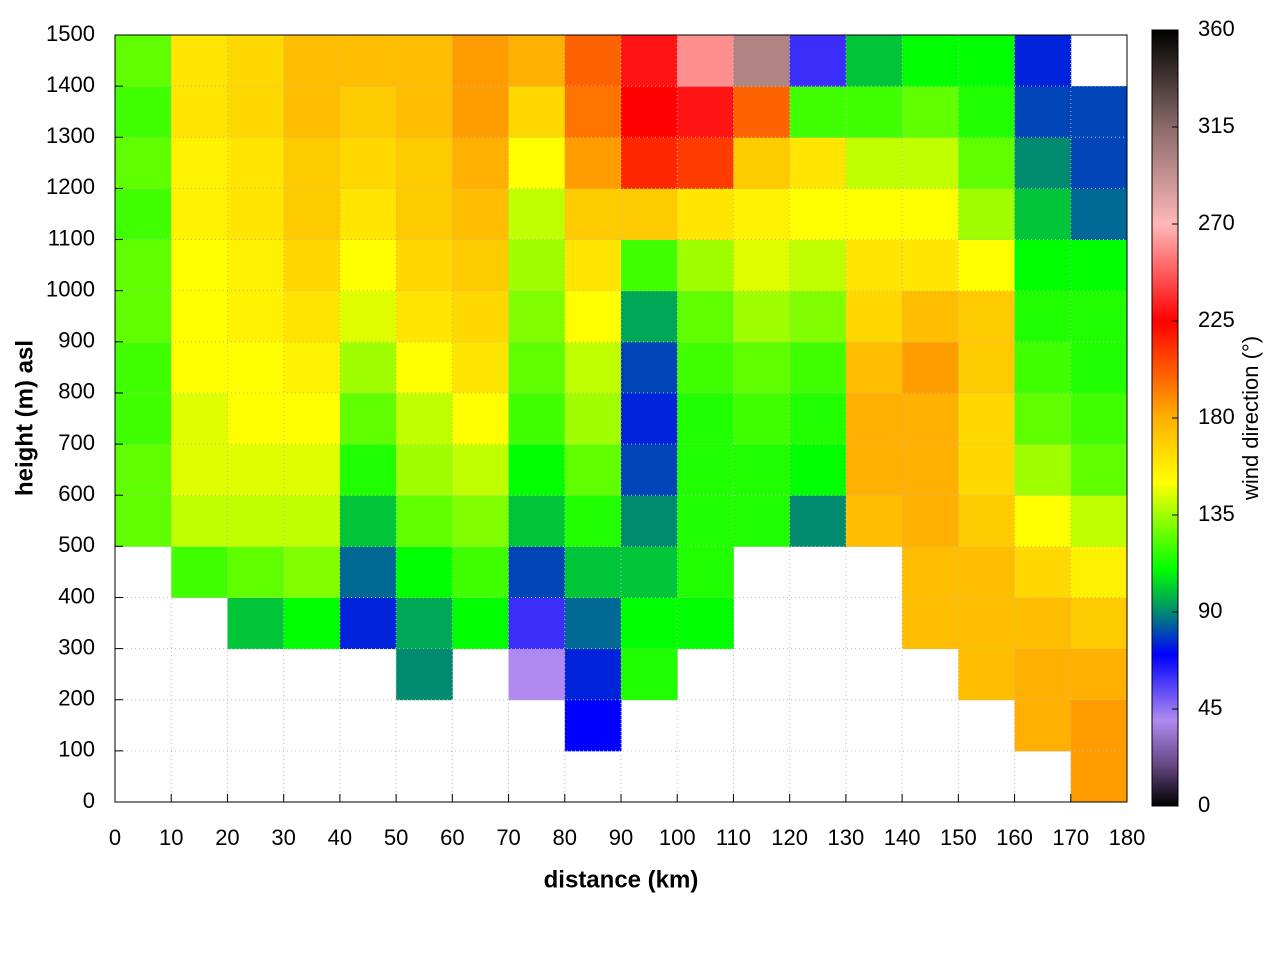  What do you see at coordinates (76, 595) in the screenshot?
I see `y-tick-label: 400` at bounding box center [76, 595].